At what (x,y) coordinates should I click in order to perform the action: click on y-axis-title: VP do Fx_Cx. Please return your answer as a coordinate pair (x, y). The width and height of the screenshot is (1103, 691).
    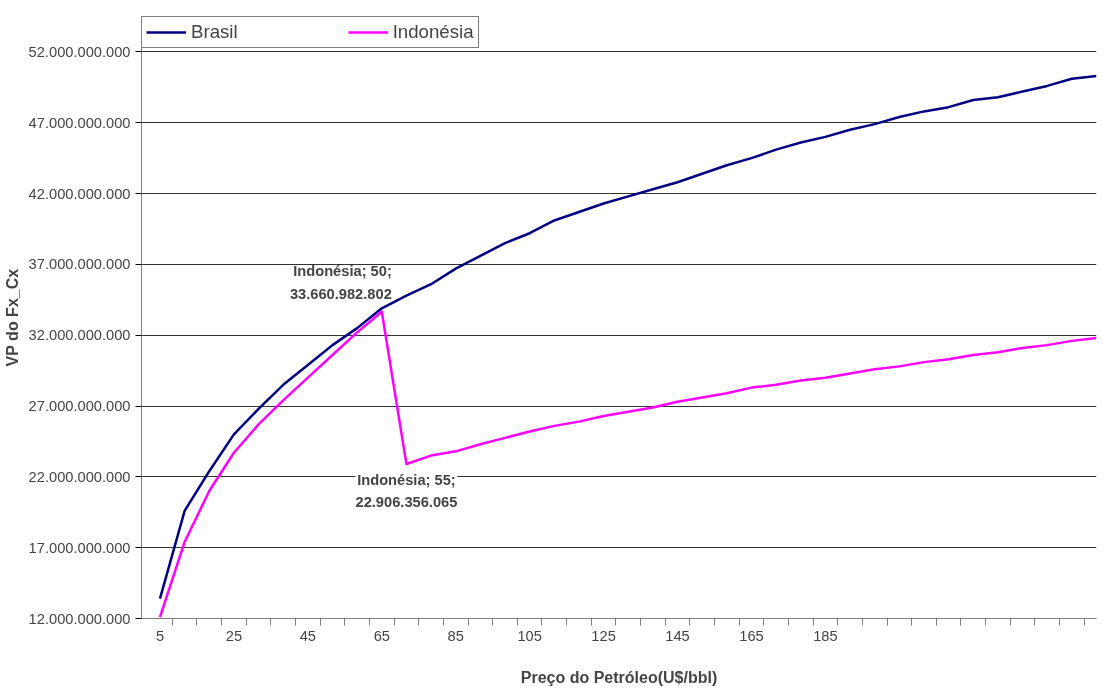
    Looking at the image, I should click on (12, 317).